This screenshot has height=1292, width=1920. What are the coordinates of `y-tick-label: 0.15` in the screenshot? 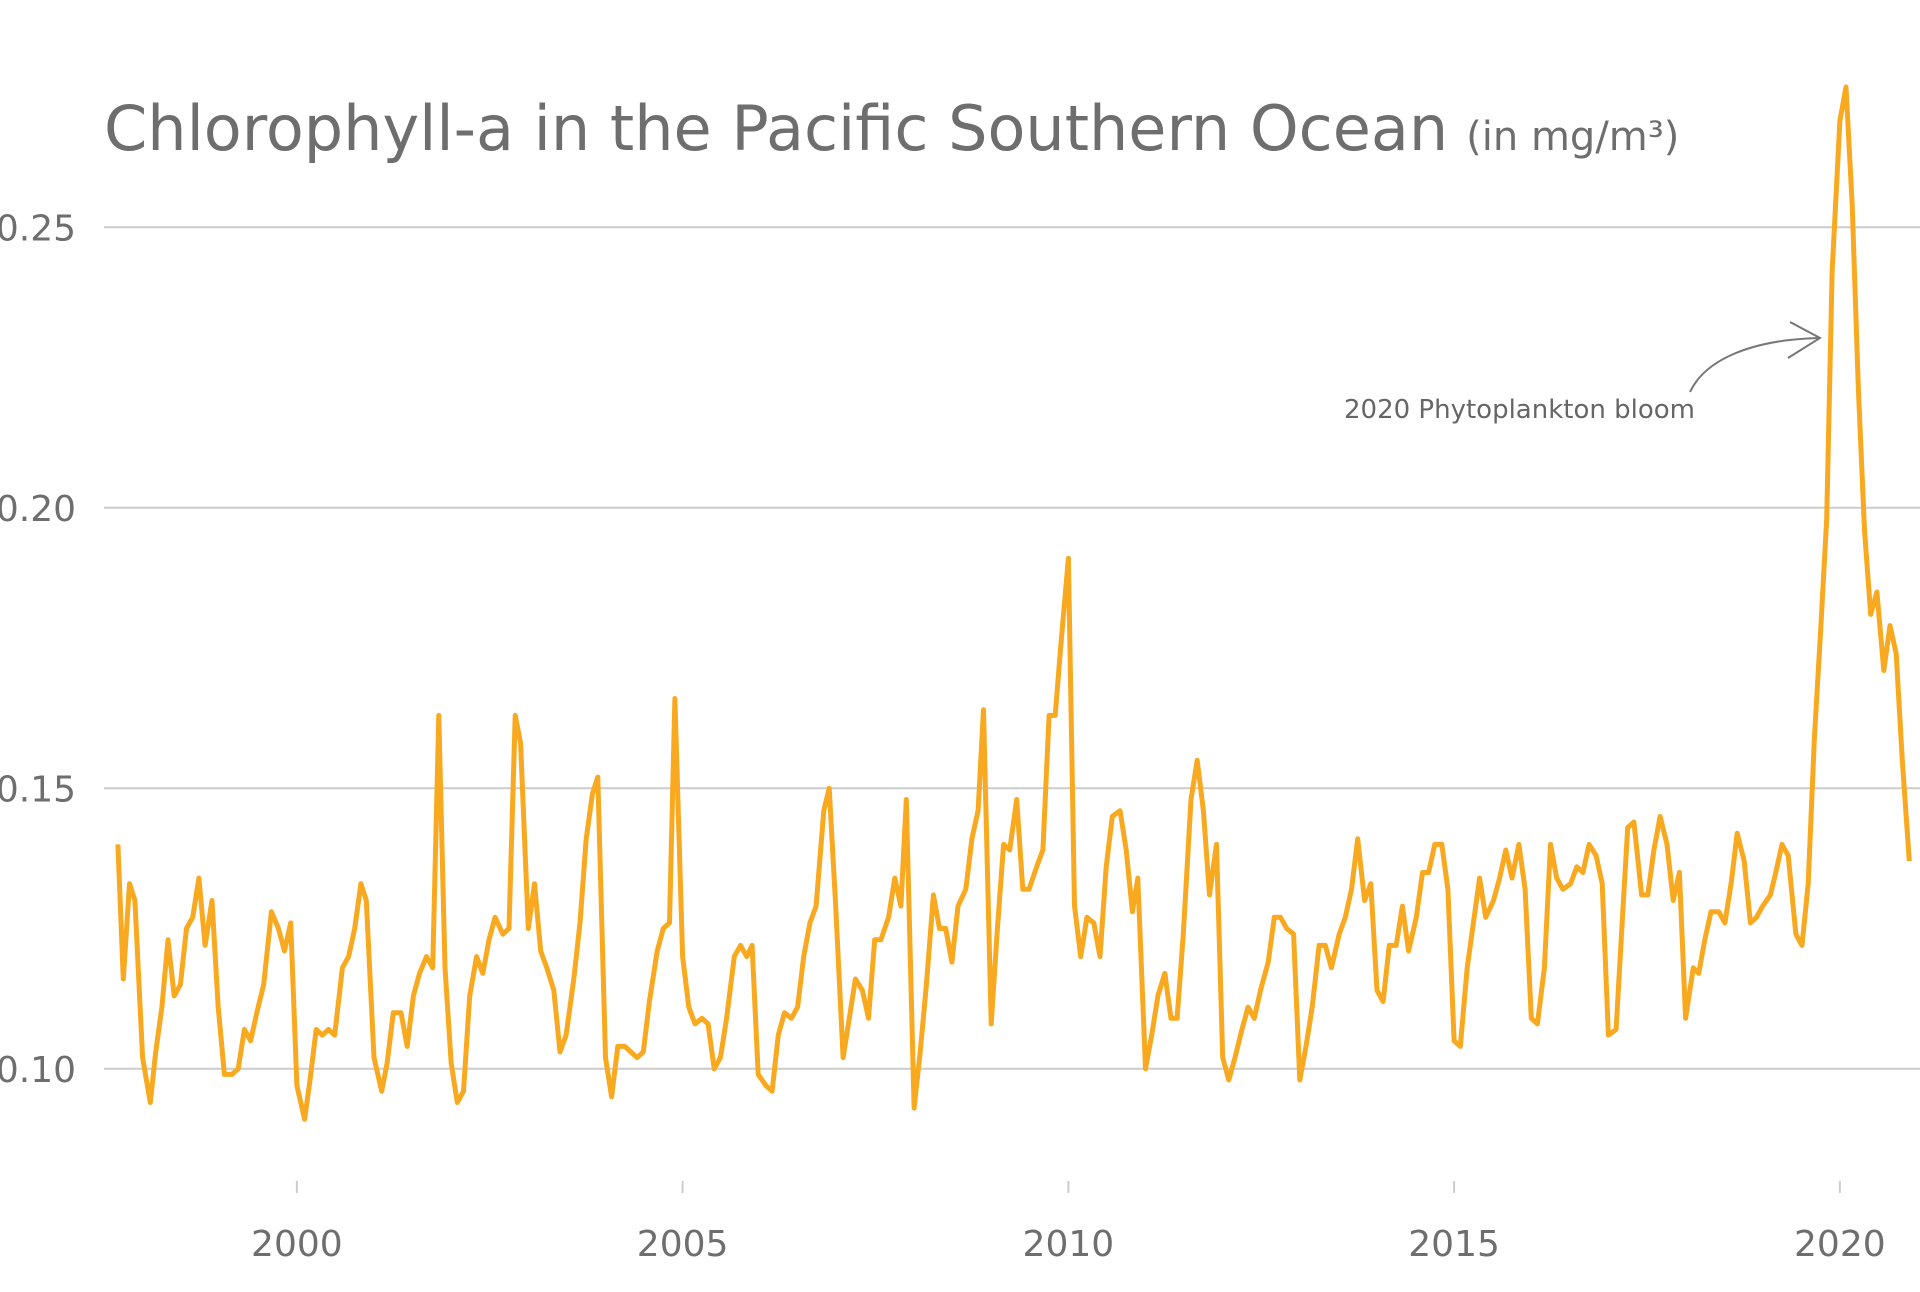 It's located at (38, 789).